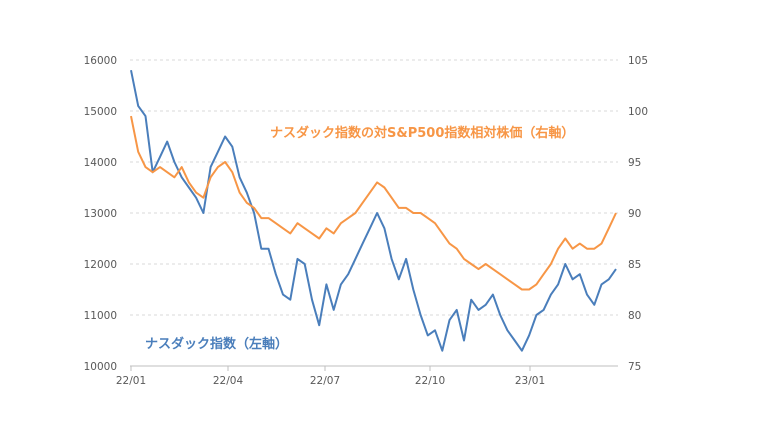 The height and width of the screenshot is (432, 758). I want to click on left-tick-label: 15000, so click(100, 112).